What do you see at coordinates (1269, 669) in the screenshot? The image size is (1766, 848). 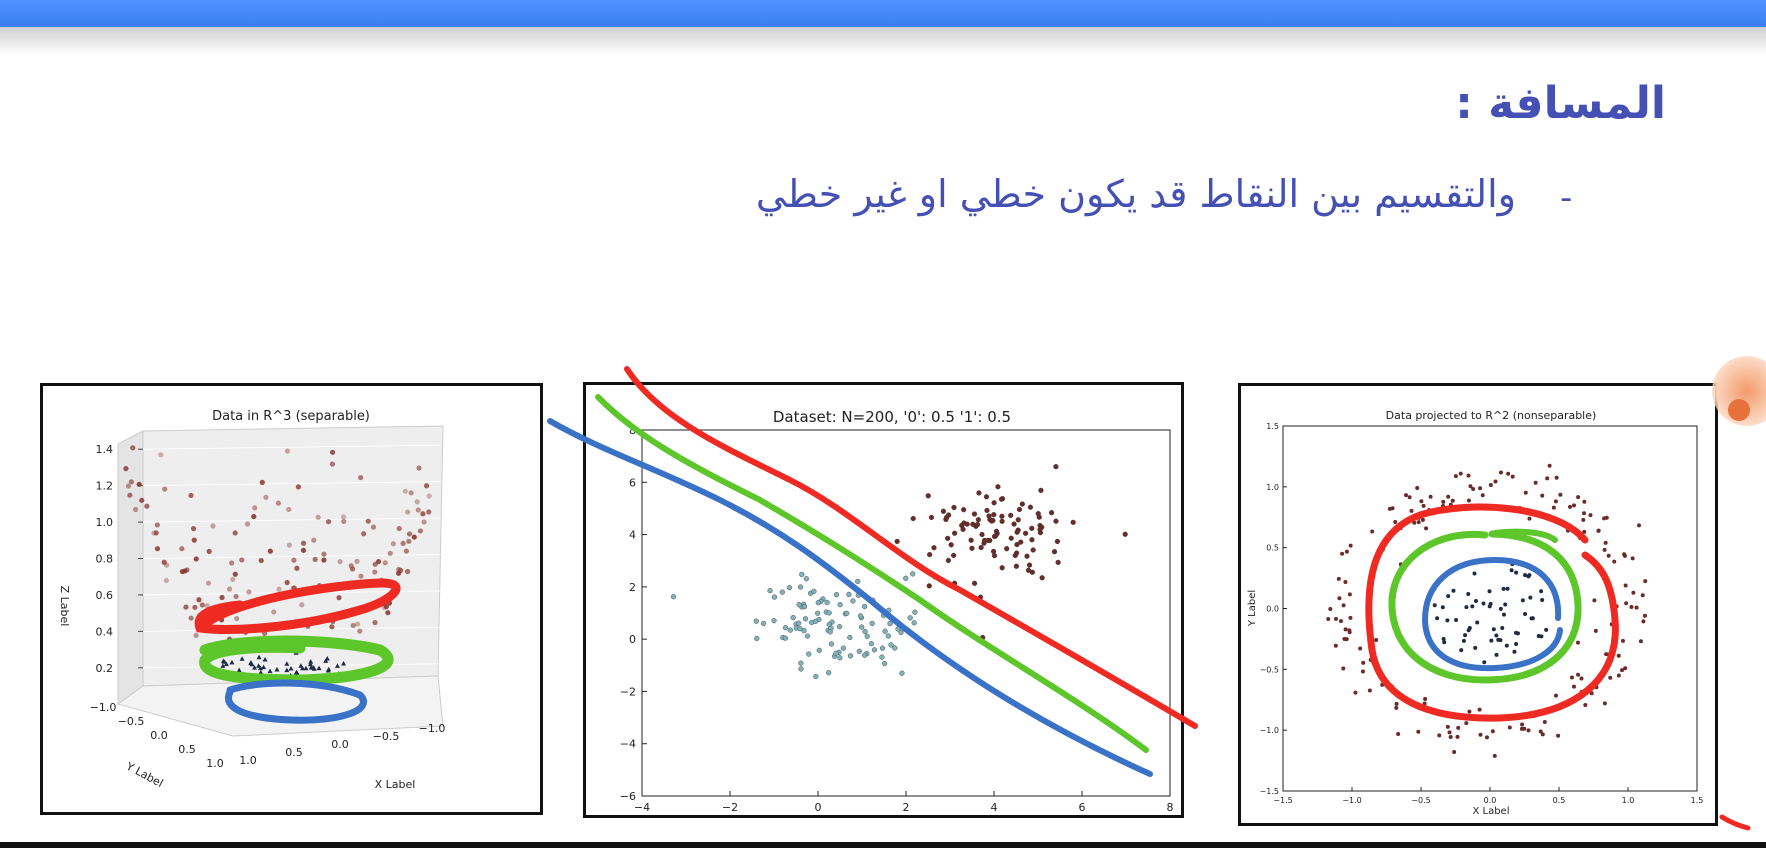 I see `chart-ring-ytick-label: −0.5` at bounding box center [1269, 669].